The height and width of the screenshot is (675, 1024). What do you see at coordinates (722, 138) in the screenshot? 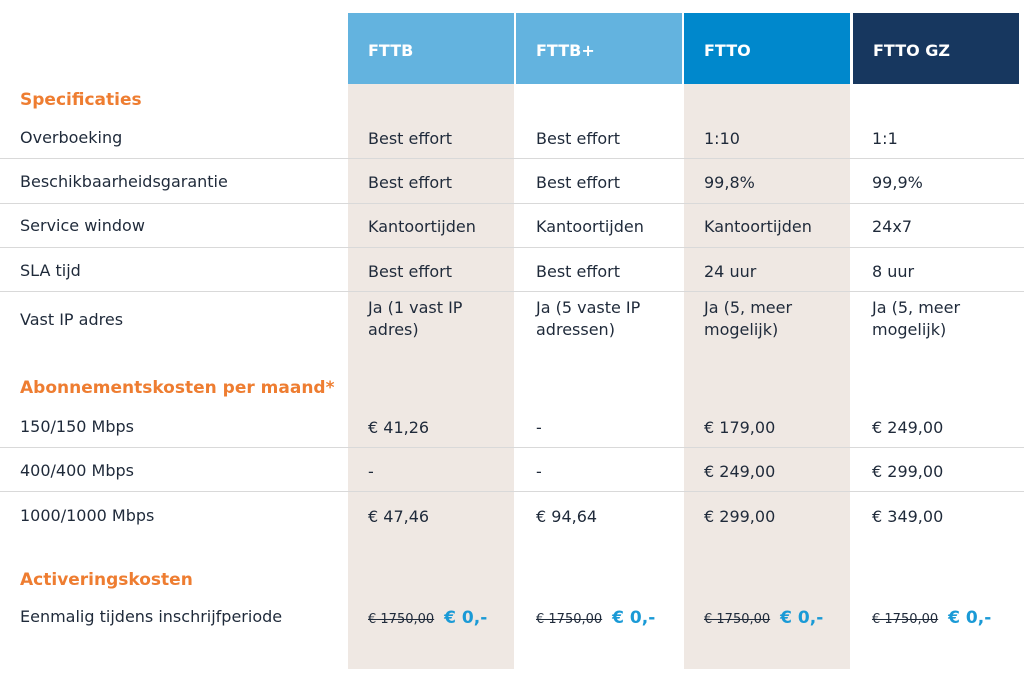
I see `table-cell: 1:10` at bounding box center [722, 138].